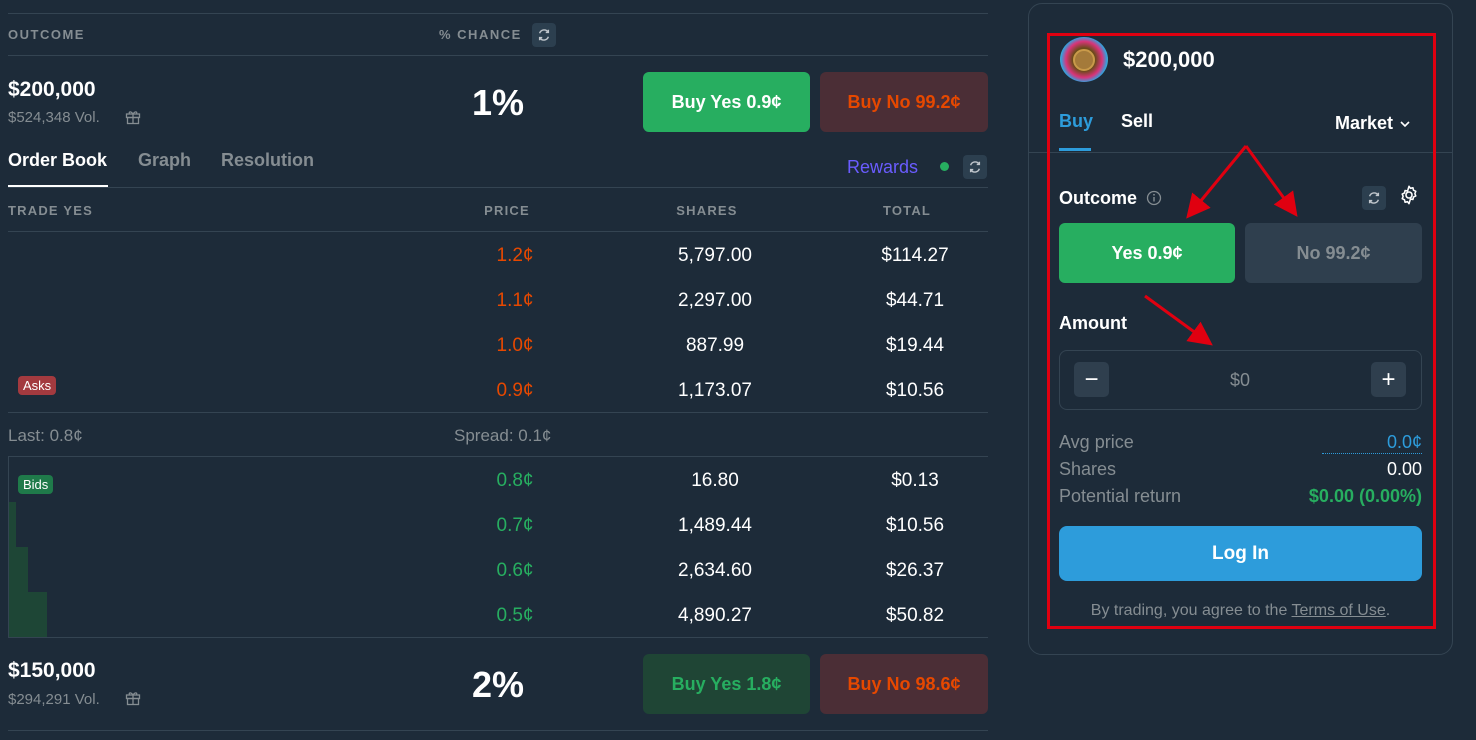 This screenshot has width=1476, height=740. Describe the element at coordinates (1096, 442) in the screenshot. I see `avg-price-label: Avg price` at that location.